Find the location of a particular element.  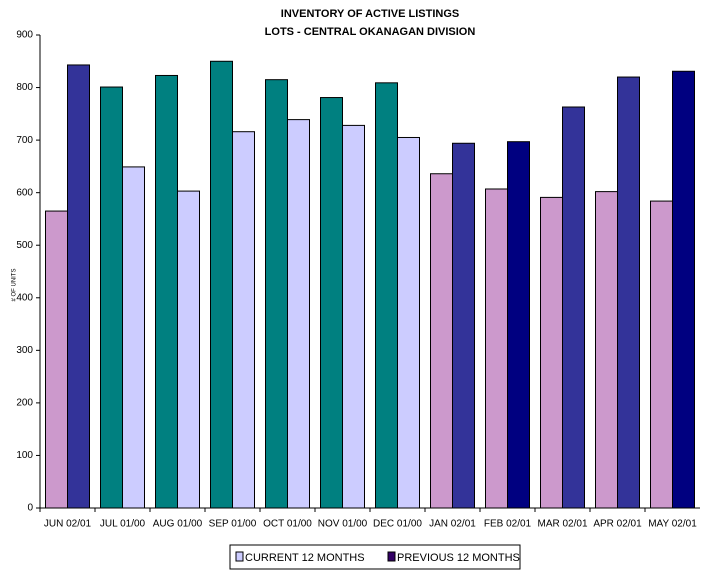

chart-subtitle: LOTS - CENTRAL OKANAGAN DIVISION is located at coordinates (370, 32).